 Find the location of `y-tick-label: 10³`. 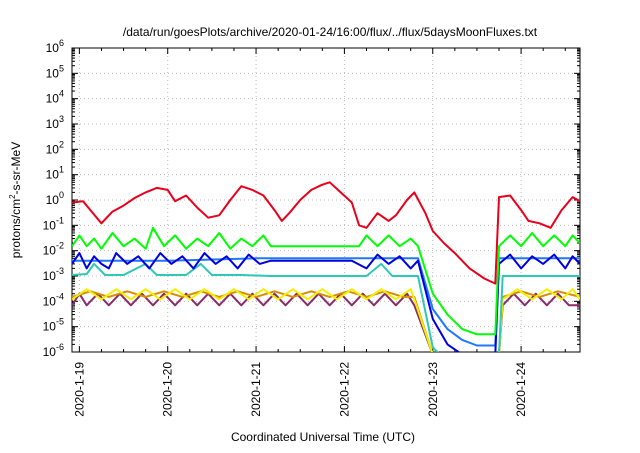

y-tick-label: 10³ is located at coordinates (55, 122).